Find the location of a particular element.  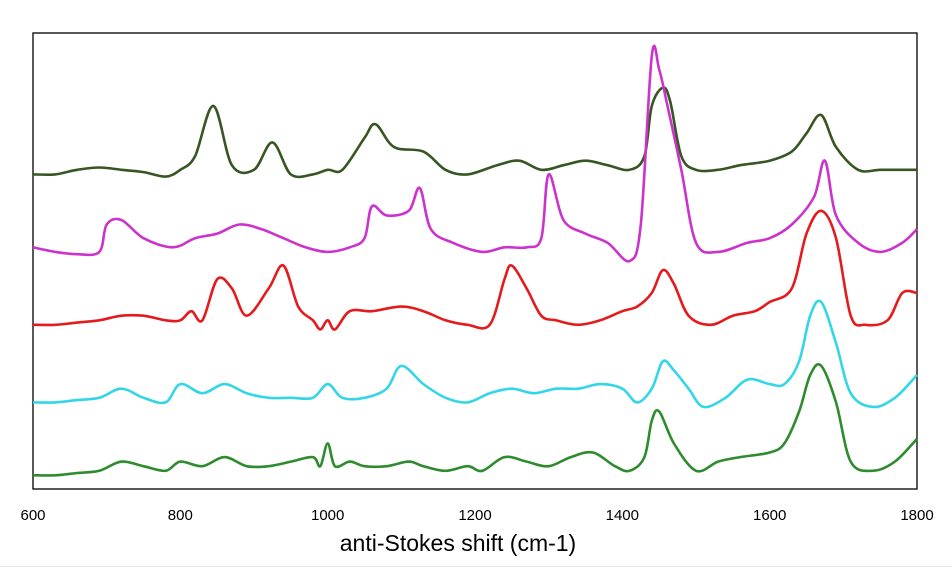

x-tick-label: 800 is located at coordinates (180, 515).